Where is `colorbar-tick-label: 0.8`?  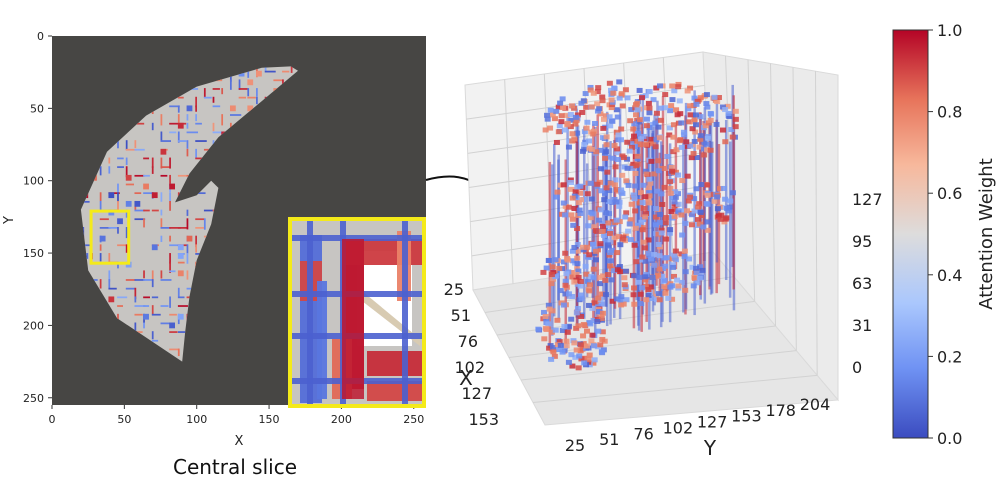
colorbar-tick-label: 0.8 is located at coordinates (949, 112).